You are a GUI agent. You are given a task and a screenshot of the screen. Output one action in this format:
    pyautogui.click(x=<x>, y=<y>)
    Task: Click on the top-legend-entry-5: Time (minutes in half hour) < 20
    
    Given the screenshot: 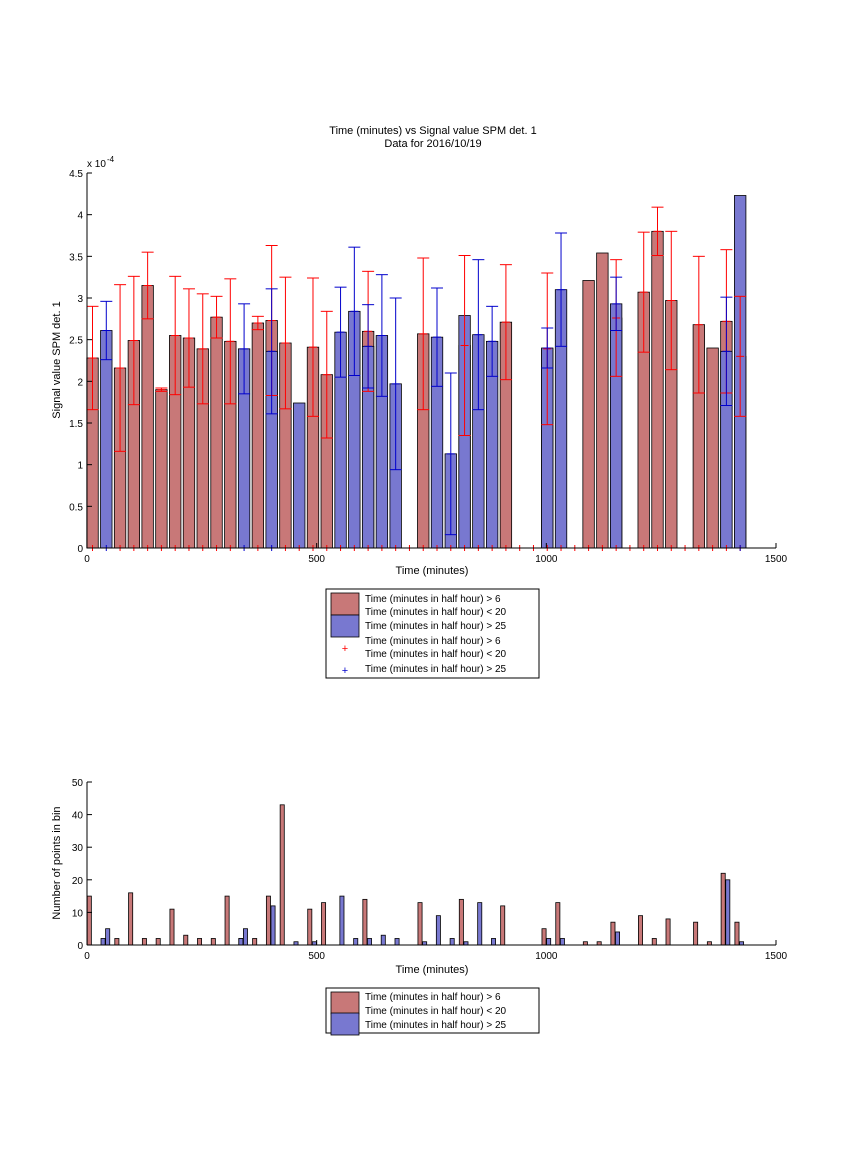 What is the action you would take?
    pyautogui.click(x=436, y=654)
    